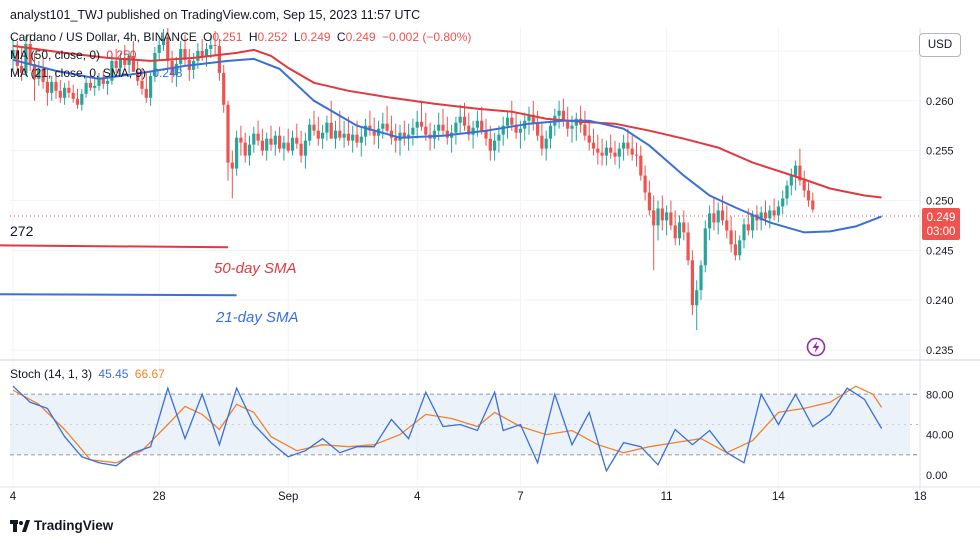 The width and height of the screenshot is (980, 545). What do you see at coordinates (940, 351) in the screenshot?
I see `price-tick-label: 0.235` at bounding box center [940, 351].